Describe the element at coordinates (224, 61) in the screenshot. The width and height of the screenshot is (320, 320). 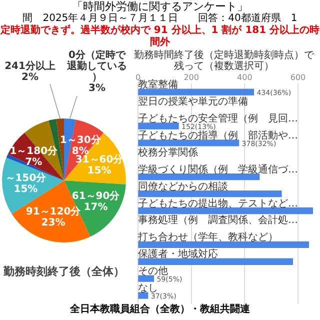
I see `chart-title: 勤務時間終了後（定時退勤時刻時点）で残って（複数選択可）` at that location.